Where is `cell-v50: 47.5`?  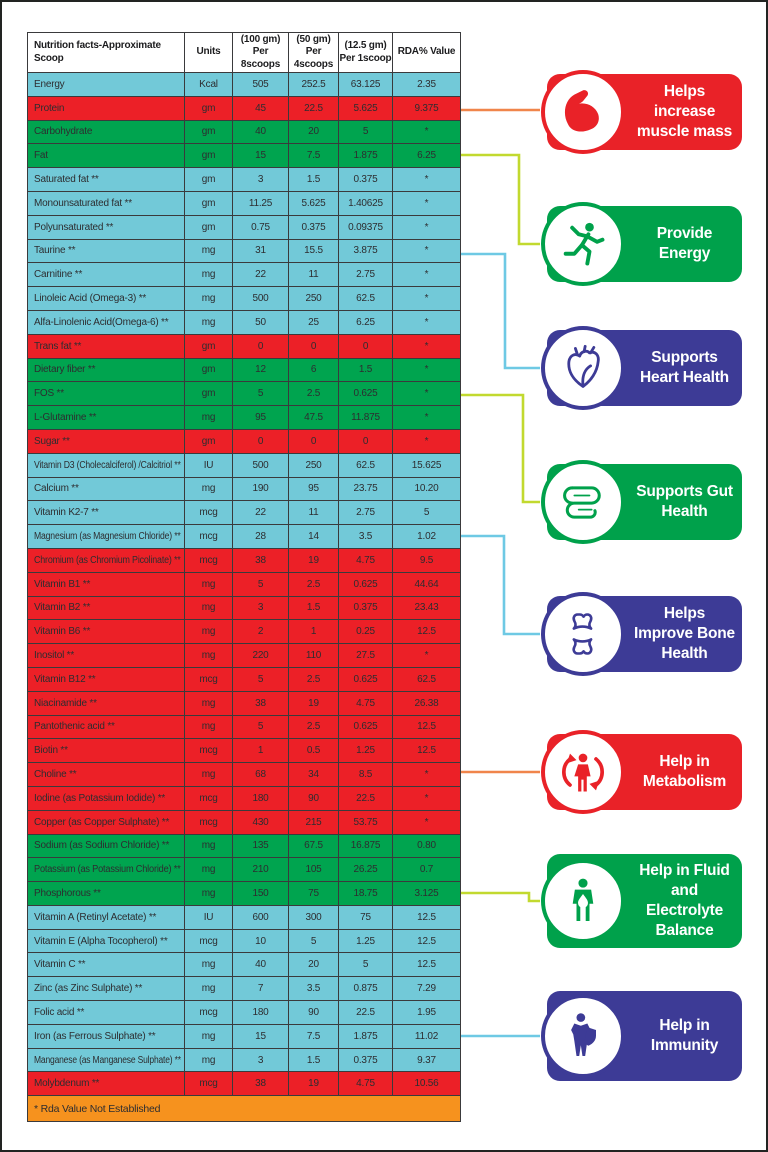 cell-v50: 47.5 is located at coordinates (314, 417).